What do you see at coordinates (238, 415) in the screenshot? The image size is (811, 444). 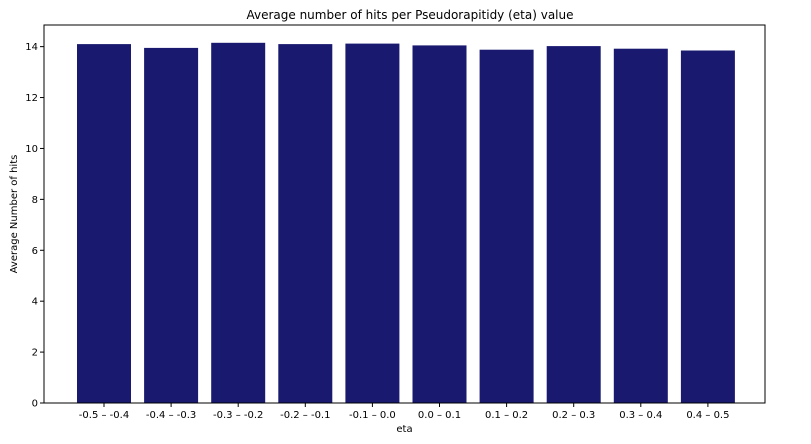 I see `x-tick-label: -0.3 – -0.2` at bounding box center [238, 415].